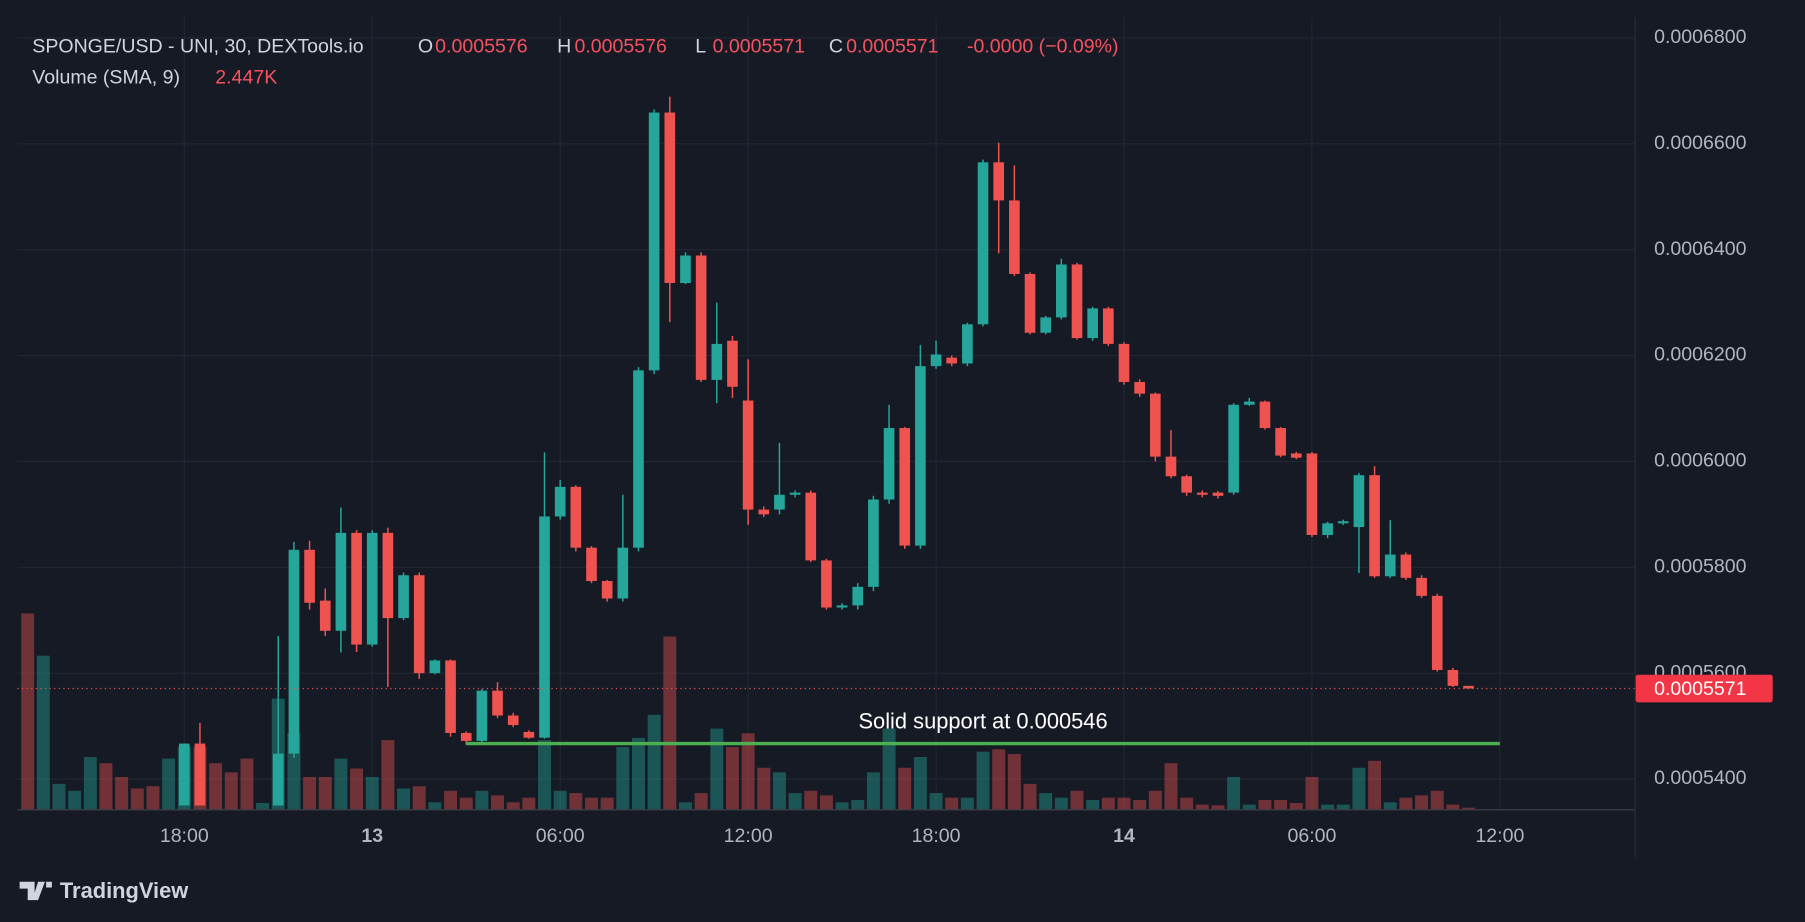 Image resolution: width=1805 pixels, height=922 pixels. Describe the element at coordinates (1700, 143) in the screenshot. I see `y-tick-label: 0.0006600` at that location.